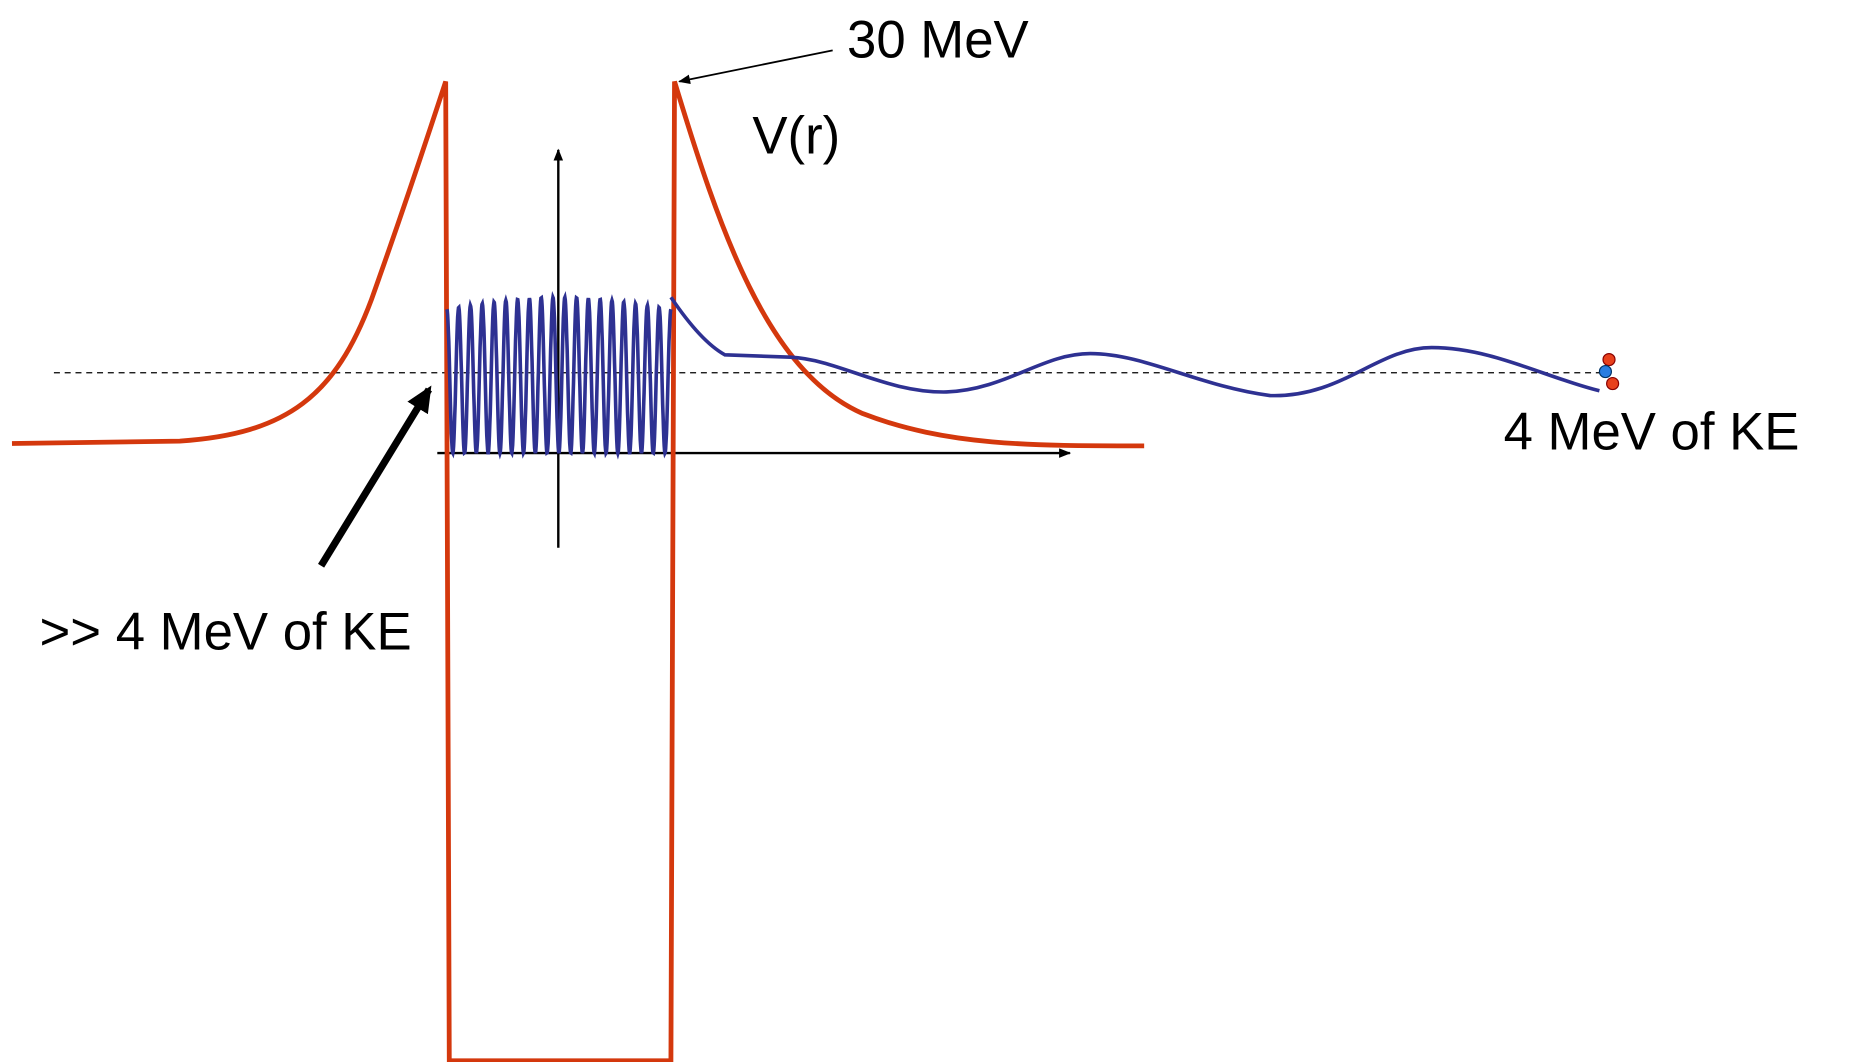 This screenshot has height=1062, width=1869. I want to click on barrier-label: 30 MeV, so click(938, 40).